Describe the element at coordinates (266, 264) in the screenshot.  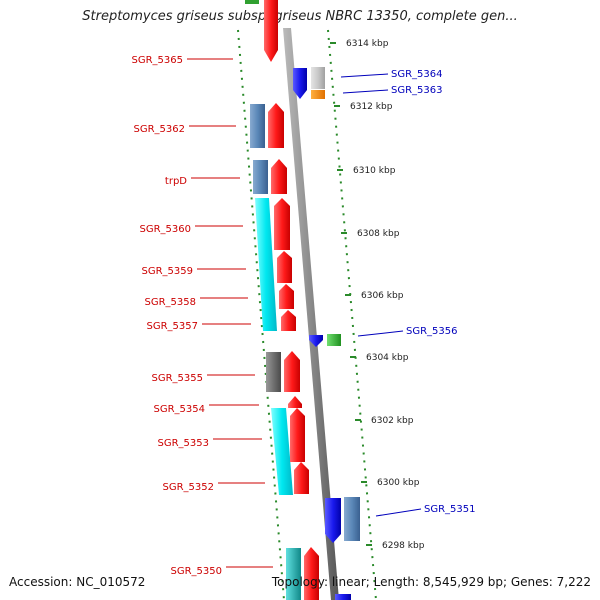
I see `gene-cyan-operon` at that location.